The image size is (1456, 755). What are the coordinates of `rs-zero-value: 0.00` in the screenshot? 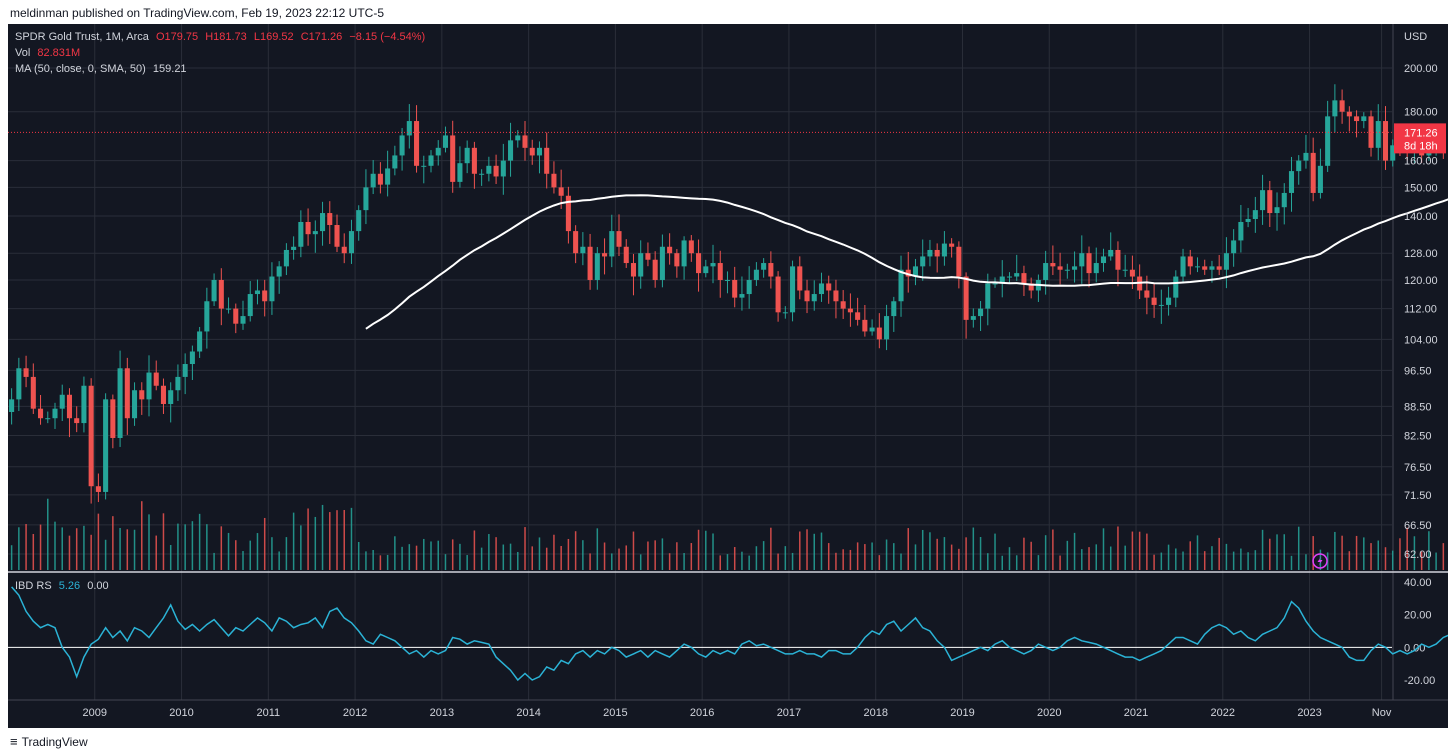 It's located at (98, 586).